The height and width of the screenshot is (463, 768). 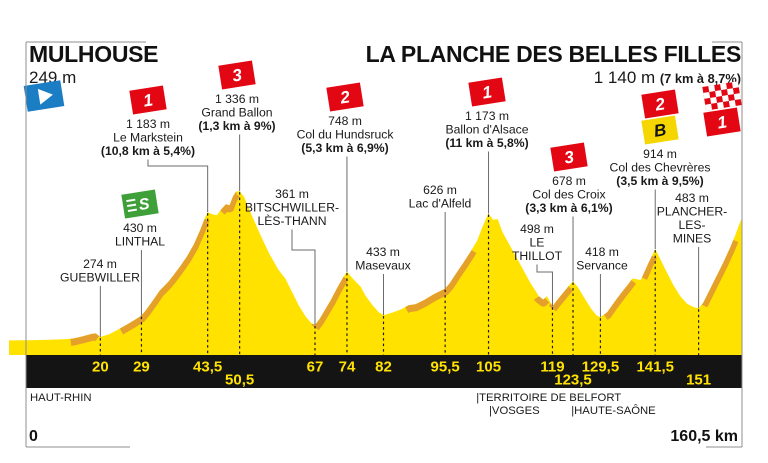 What do you see at coordinates (61, 398) in the screenshot?
I see `department-label: HAUT-RHIN` at bounding box center [61, 398].